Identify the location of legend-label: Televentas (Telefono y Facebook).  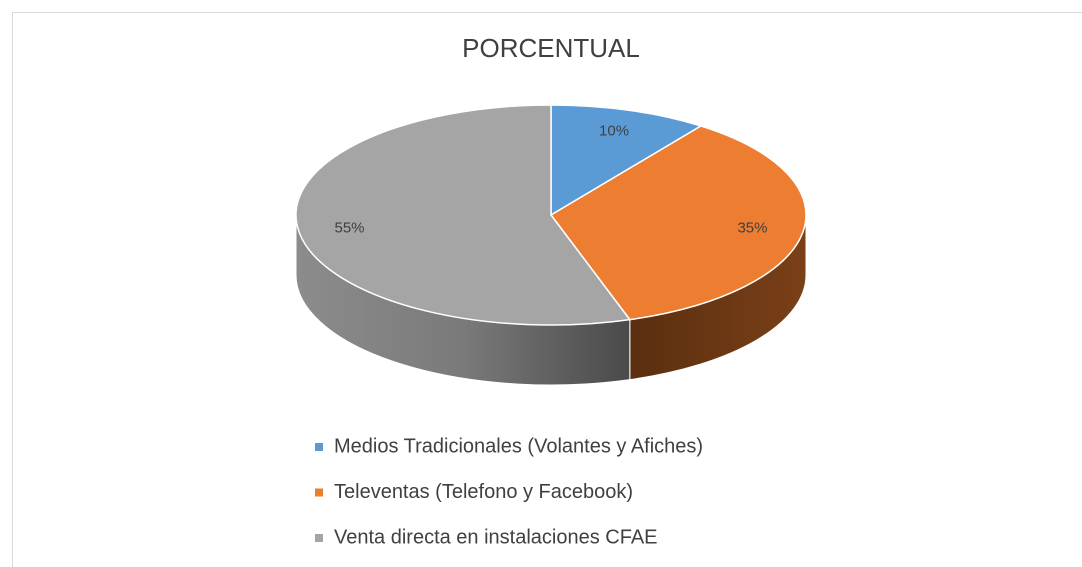
(483, 492).